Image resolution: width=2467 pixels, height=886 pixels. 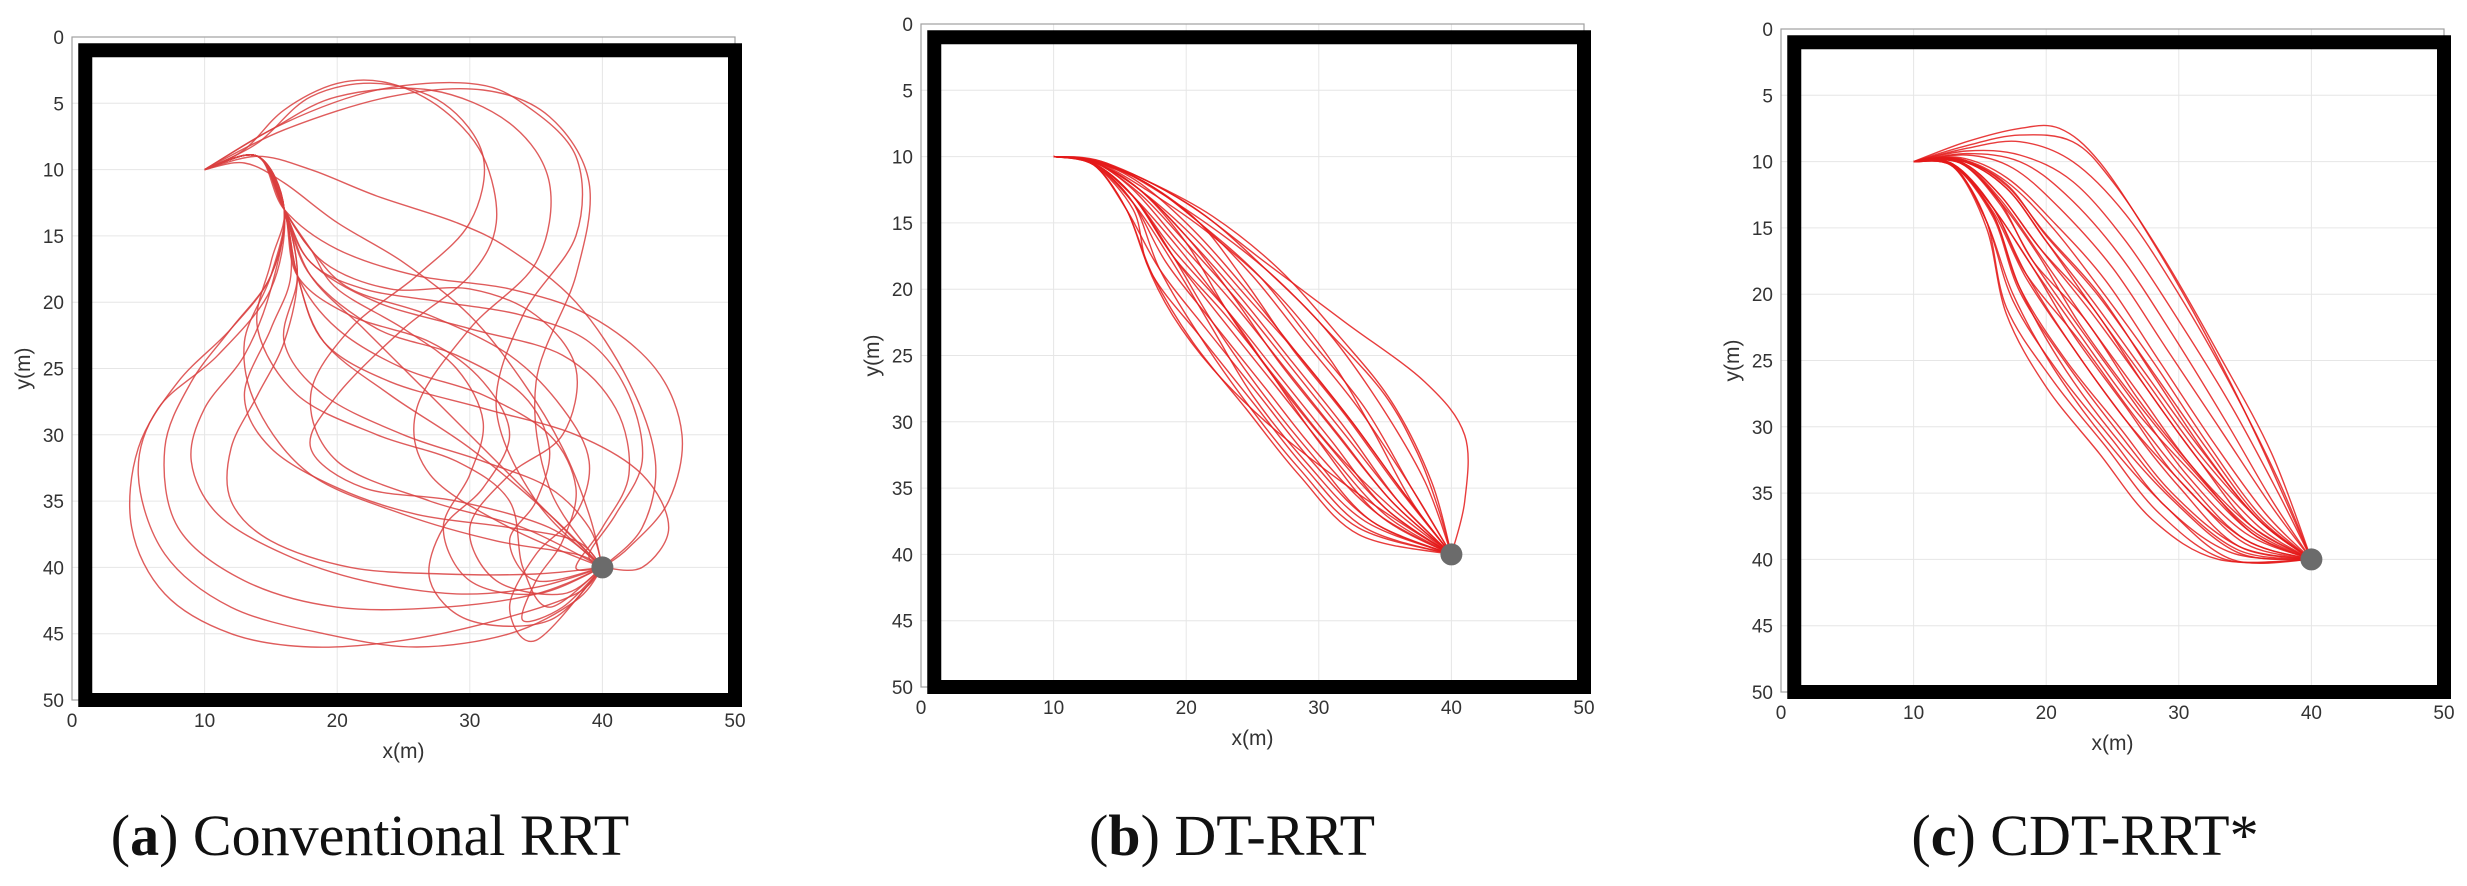 I want to click on caption-letter: a, so click(x=144, y=835).